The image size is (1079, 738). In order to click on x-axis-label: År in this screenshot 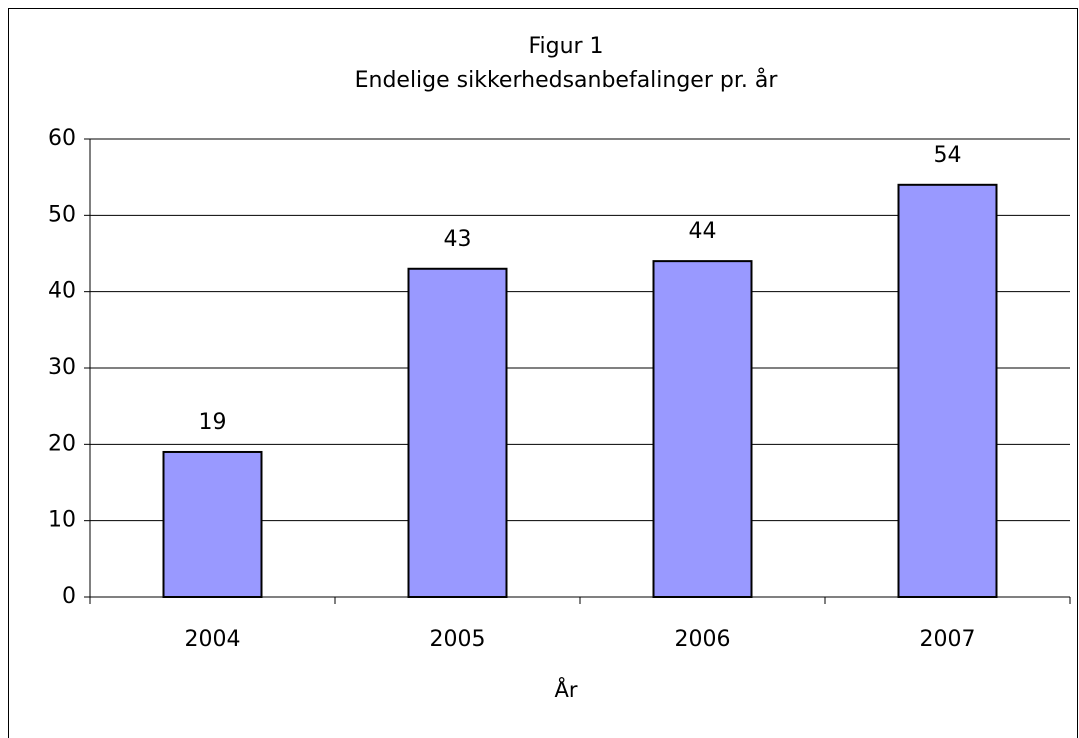, I will do `click(566, 689)`.